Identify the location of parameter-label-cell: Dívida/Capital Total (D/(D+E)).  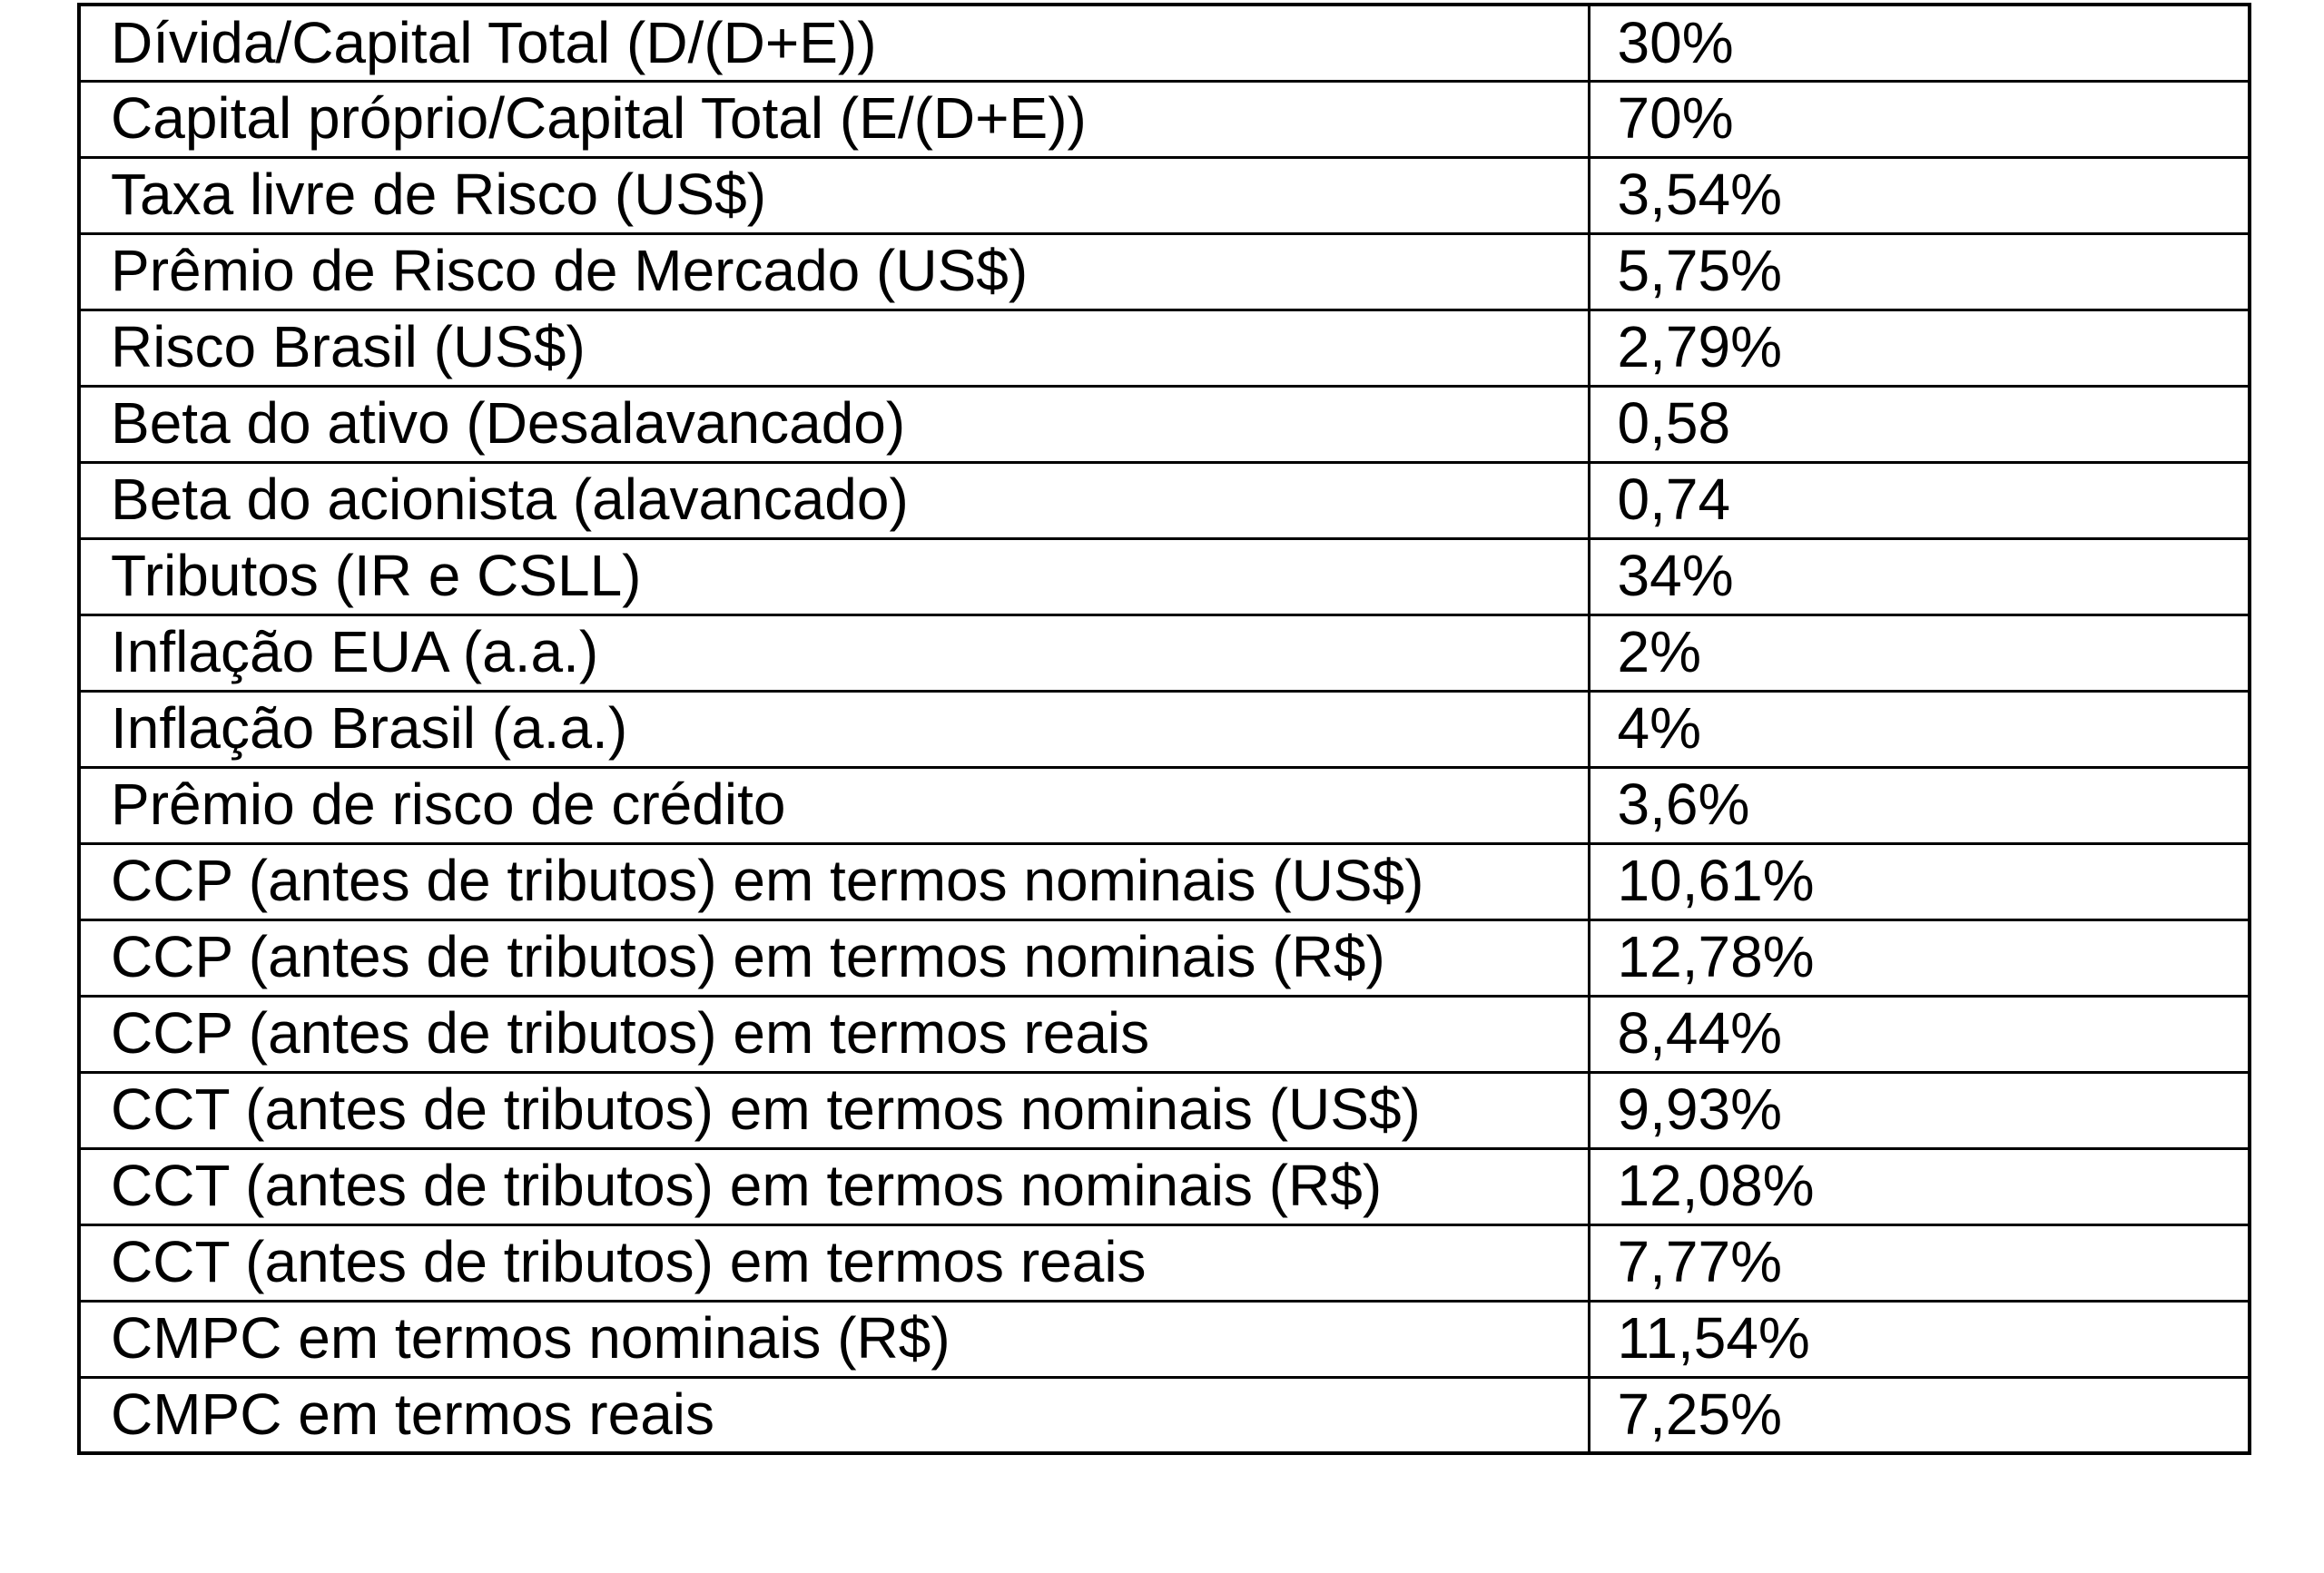
(833, 43).